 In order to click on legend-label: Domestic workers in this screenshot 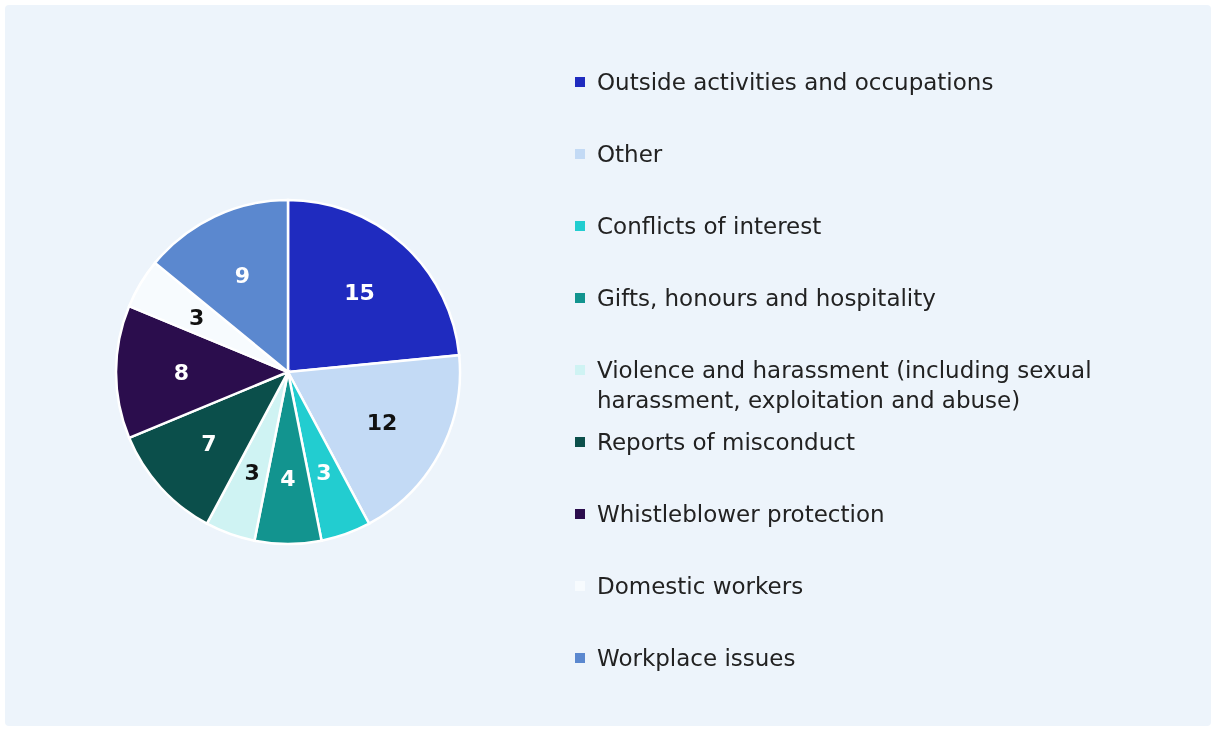, I will do `click(700, 586)`.